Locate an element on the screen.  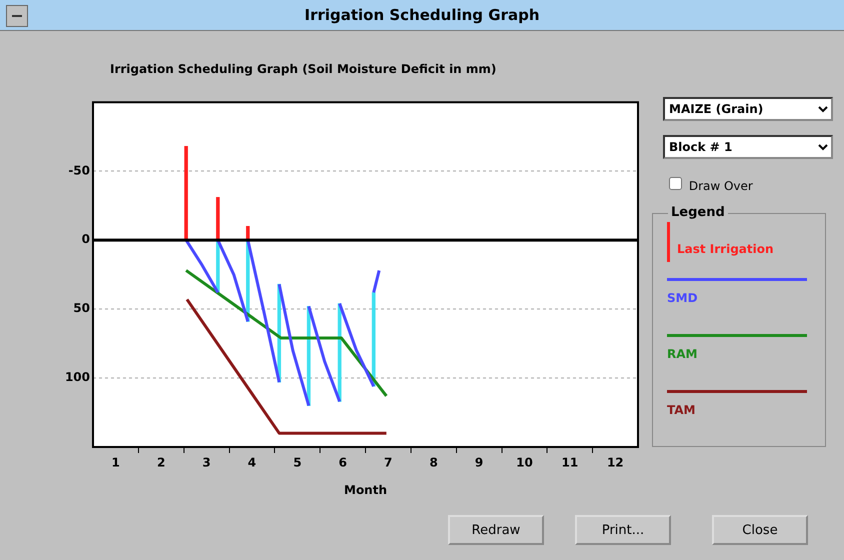
x-tick-label: 10 is located at coordinates (524, 462).